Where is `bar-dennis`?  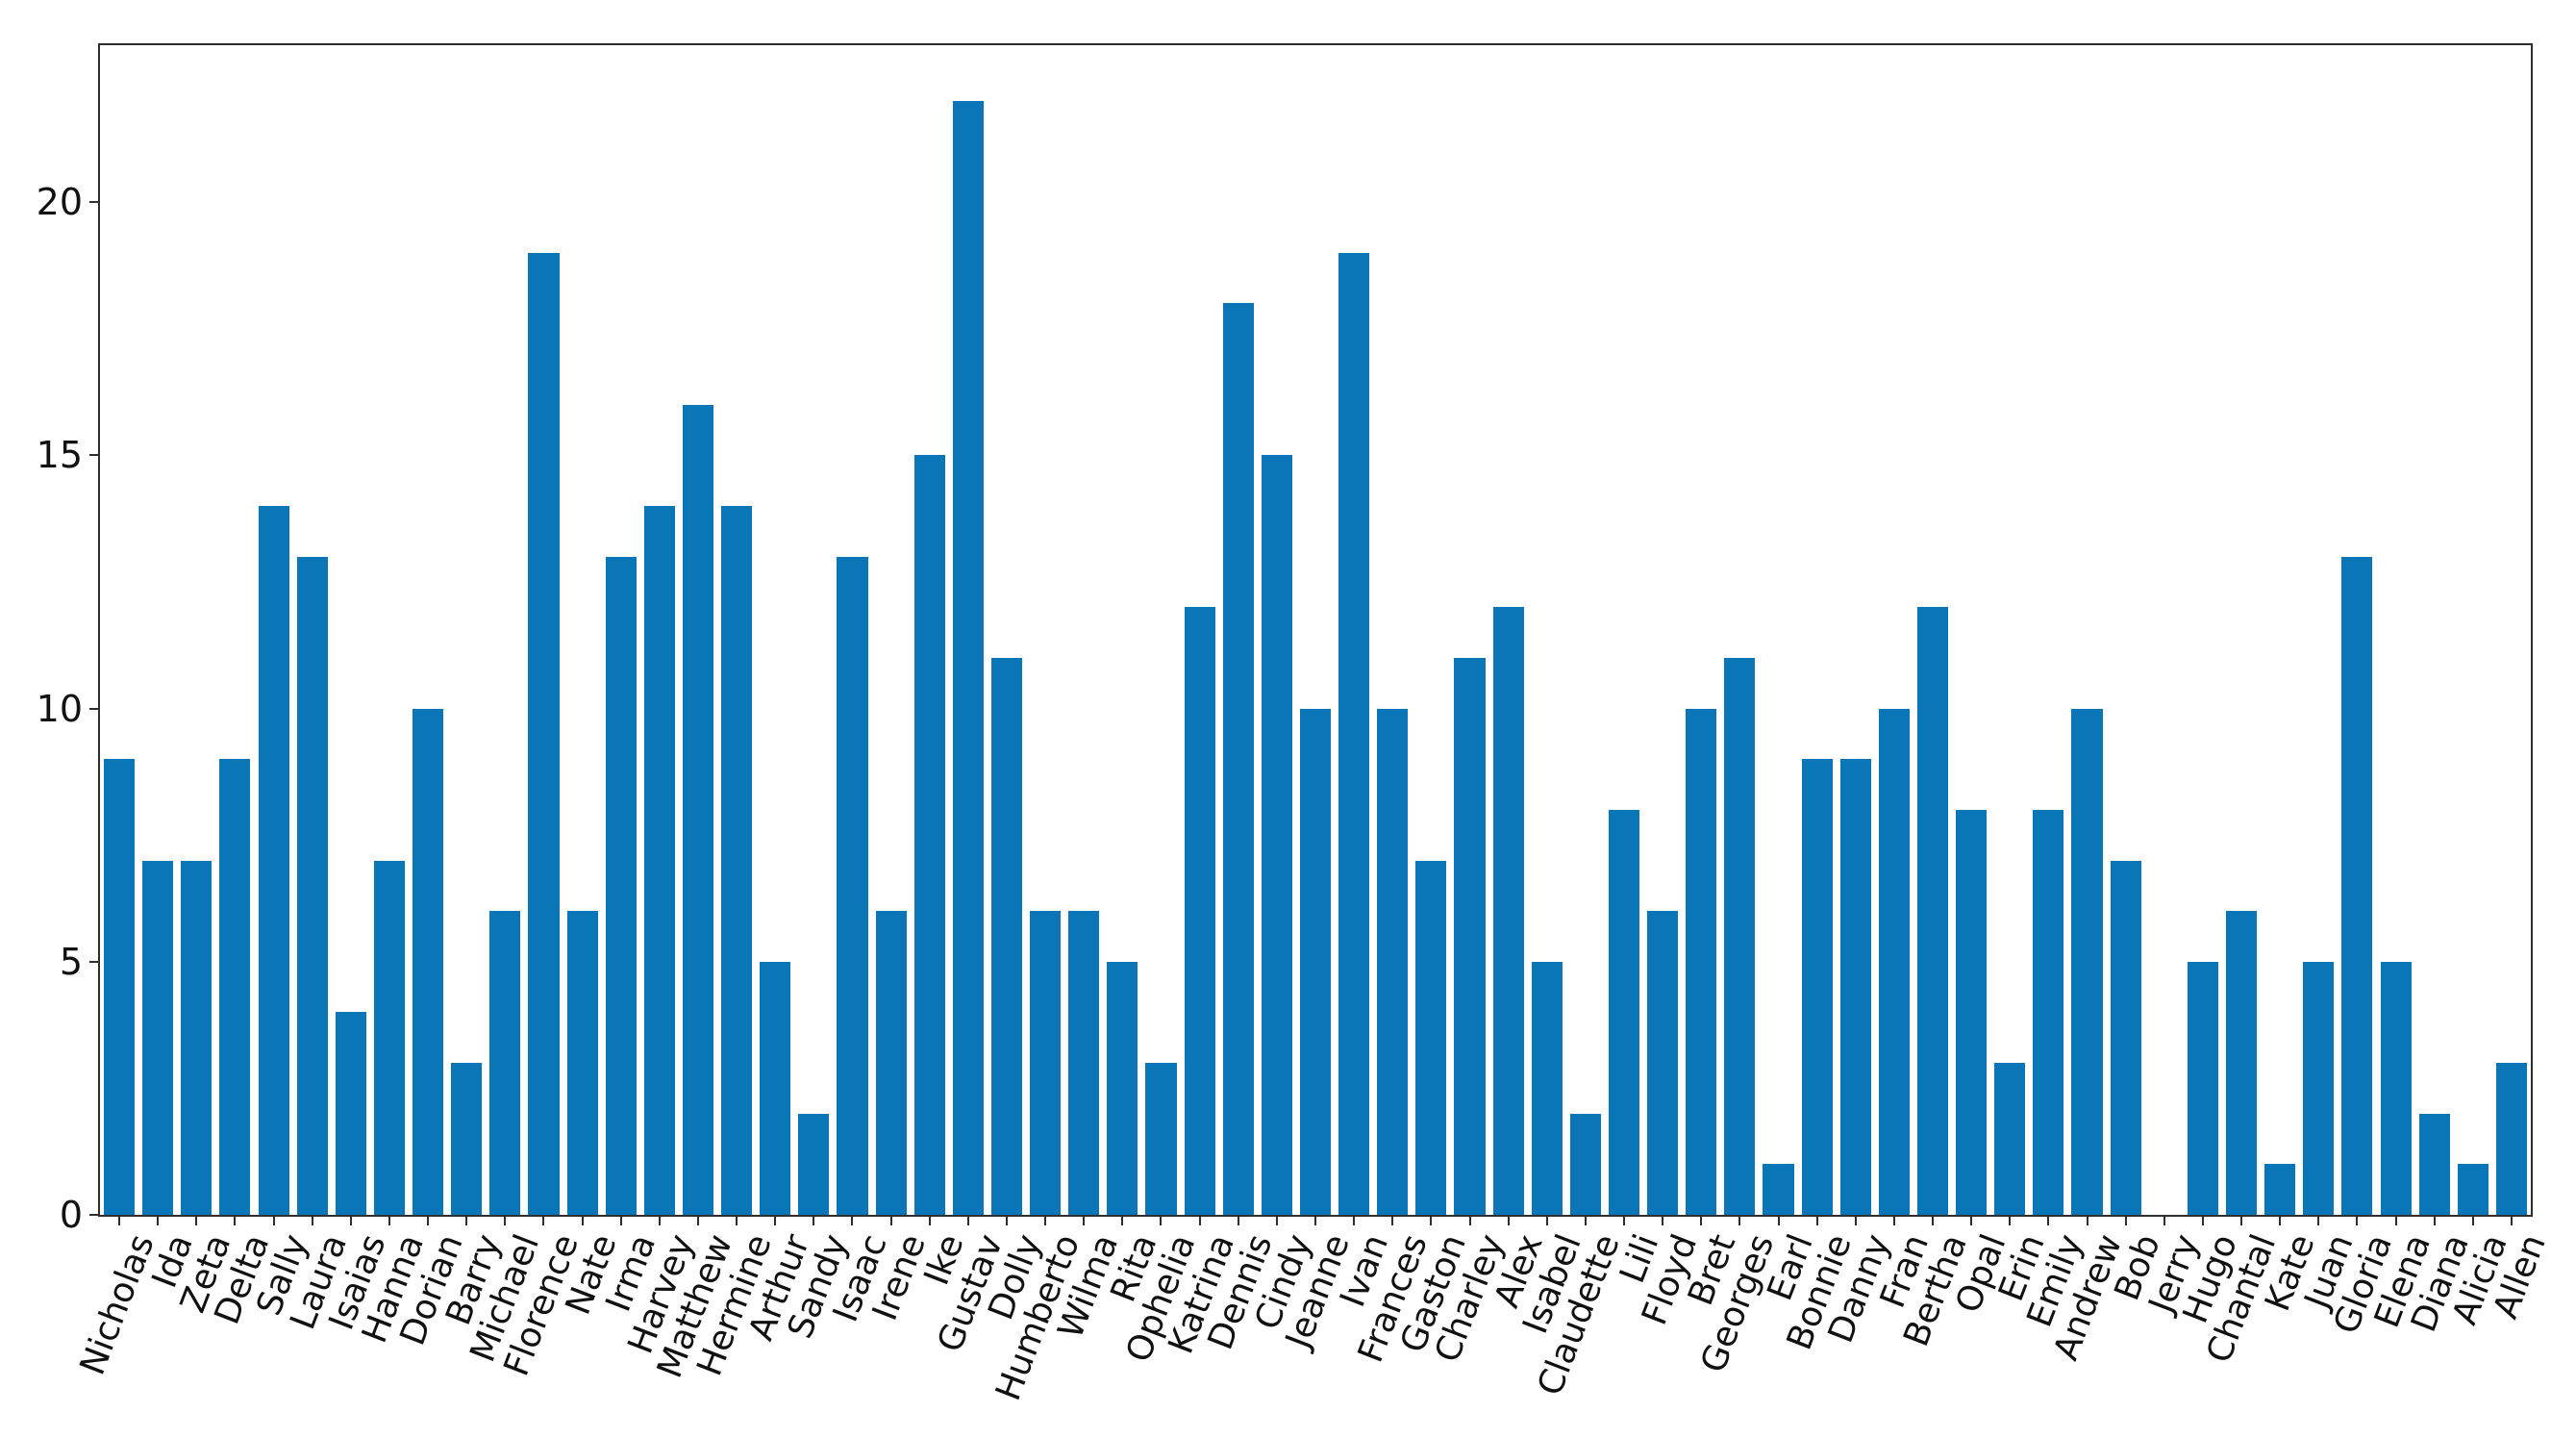 bar-dennis is located at coordinates (1238, 759).